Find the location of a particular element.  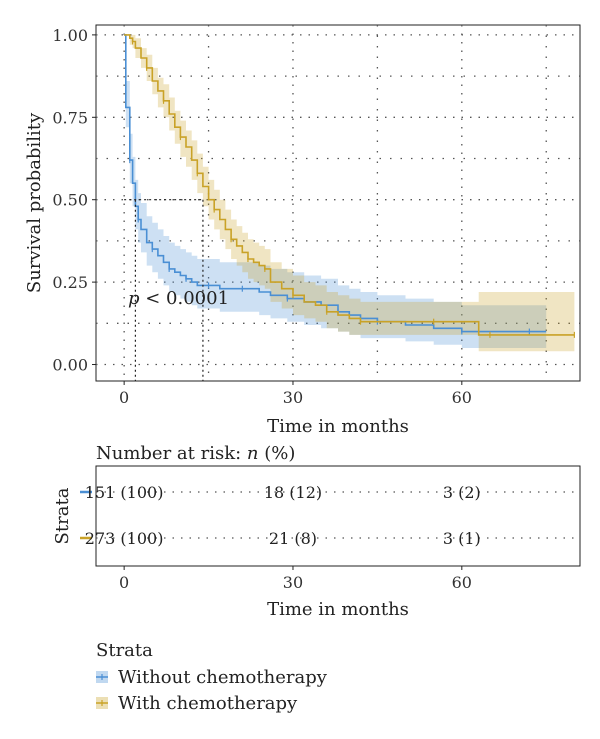

x-tick-label: 60 is located at coordinates (462, 397).